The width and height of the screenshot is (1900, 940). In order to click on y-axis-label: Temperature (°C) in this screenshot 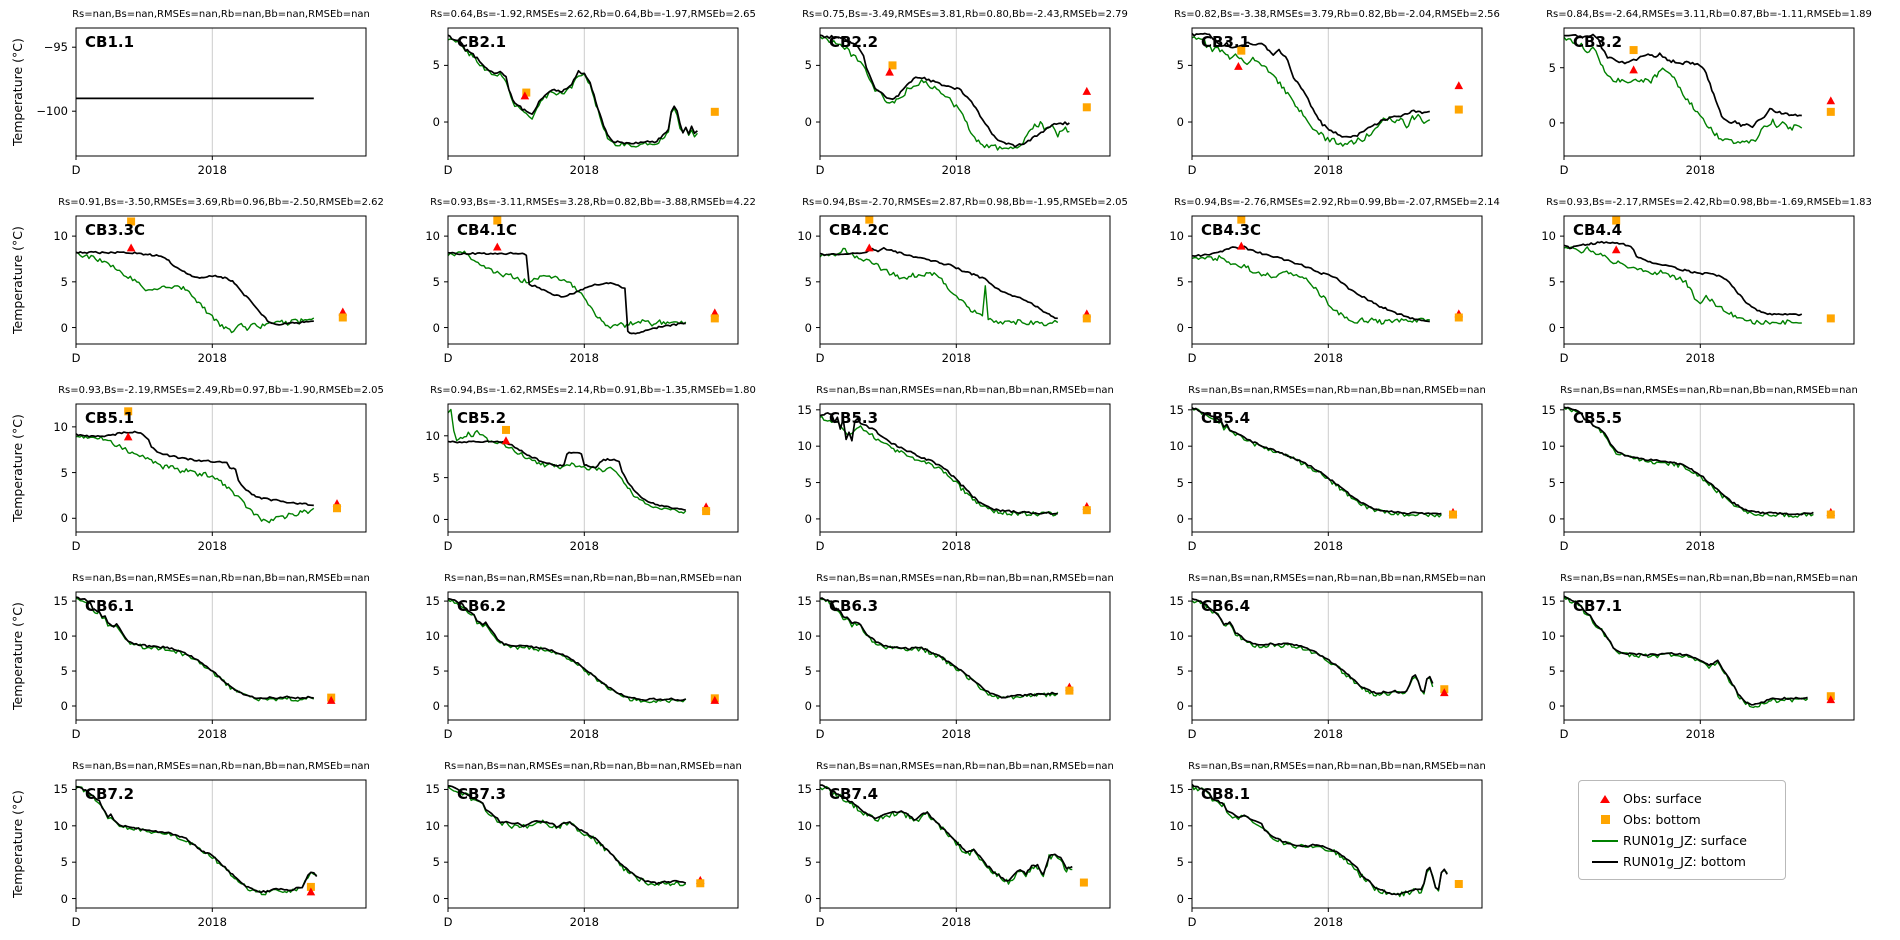, I will do `click(17, 280)`.